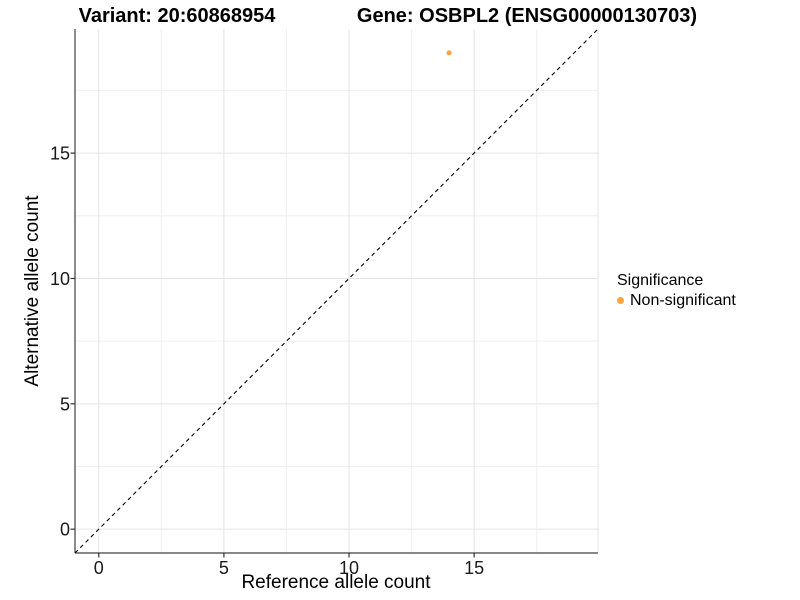 This screenshot has width=800, height=600. I want to click on y-axis-title: Alternative allele count, so click(32, 291).